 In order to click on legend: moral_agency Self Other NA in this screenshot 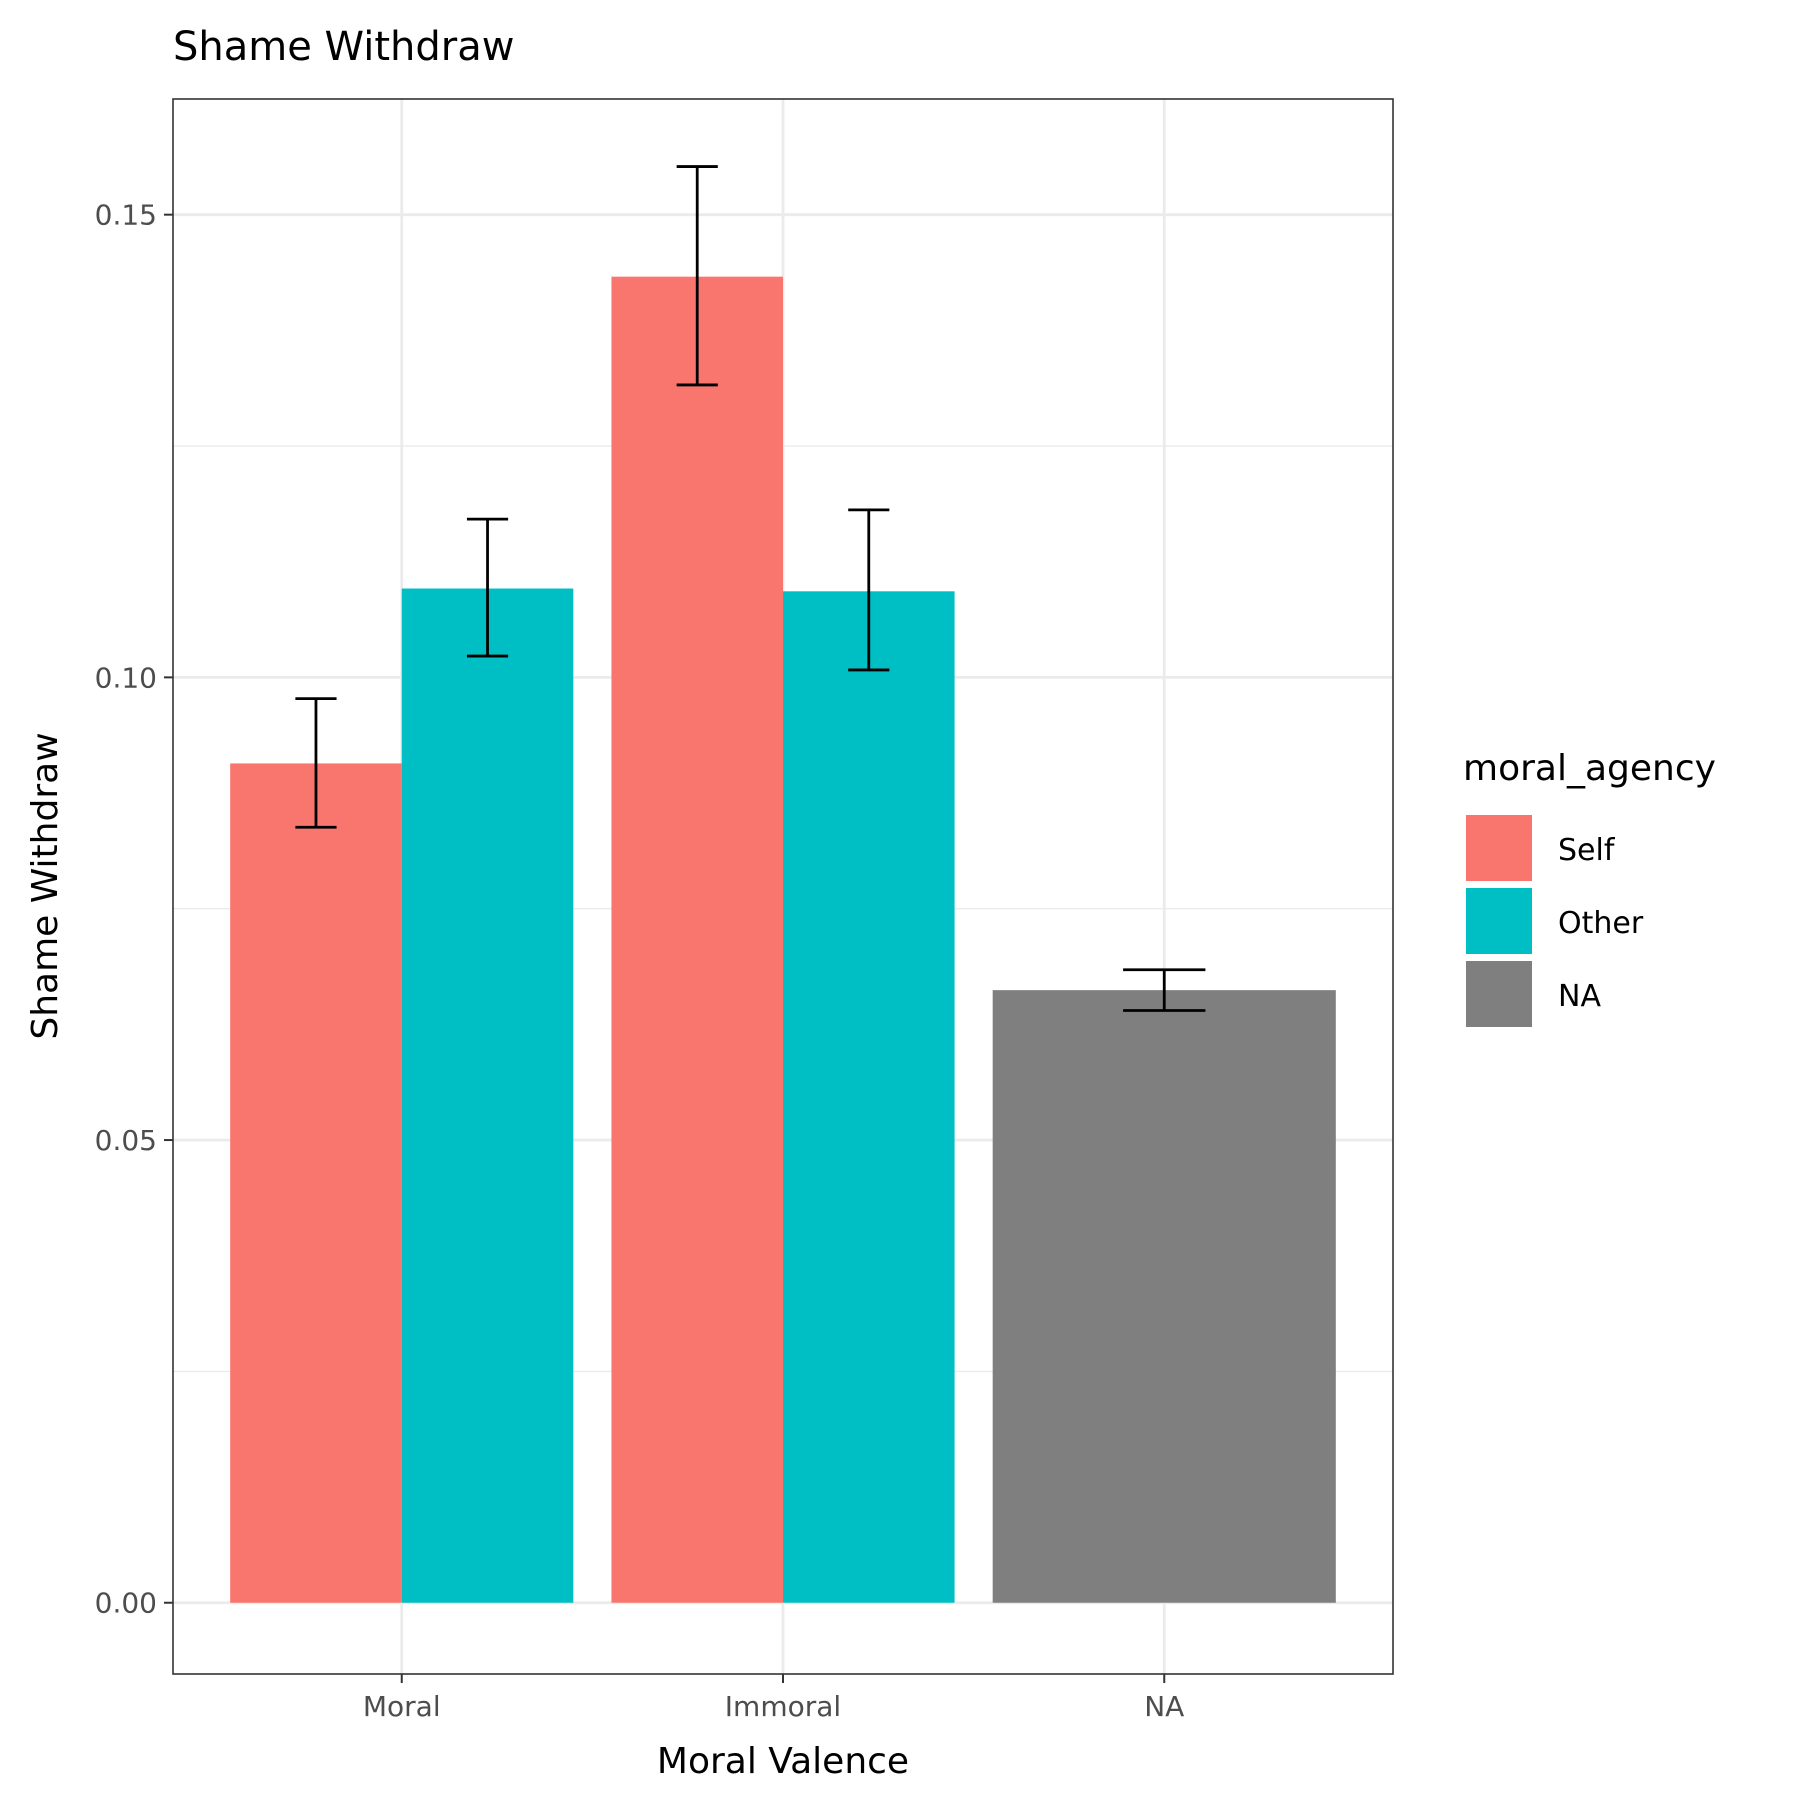, I will do `click(1589, 887)`.